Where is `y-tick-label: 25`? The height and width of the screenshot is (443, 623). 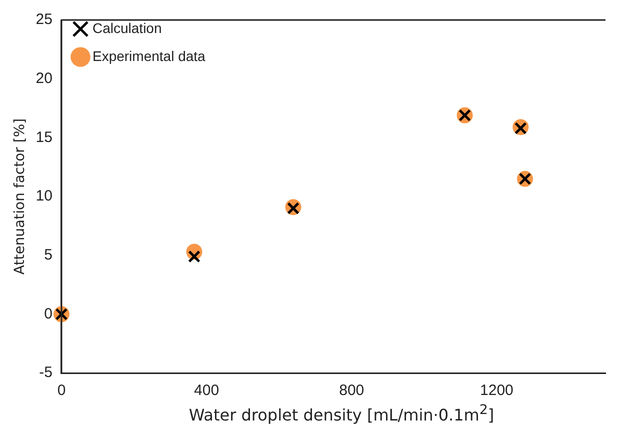
y-tick-label: 25 is located at coordinates (44, 19).